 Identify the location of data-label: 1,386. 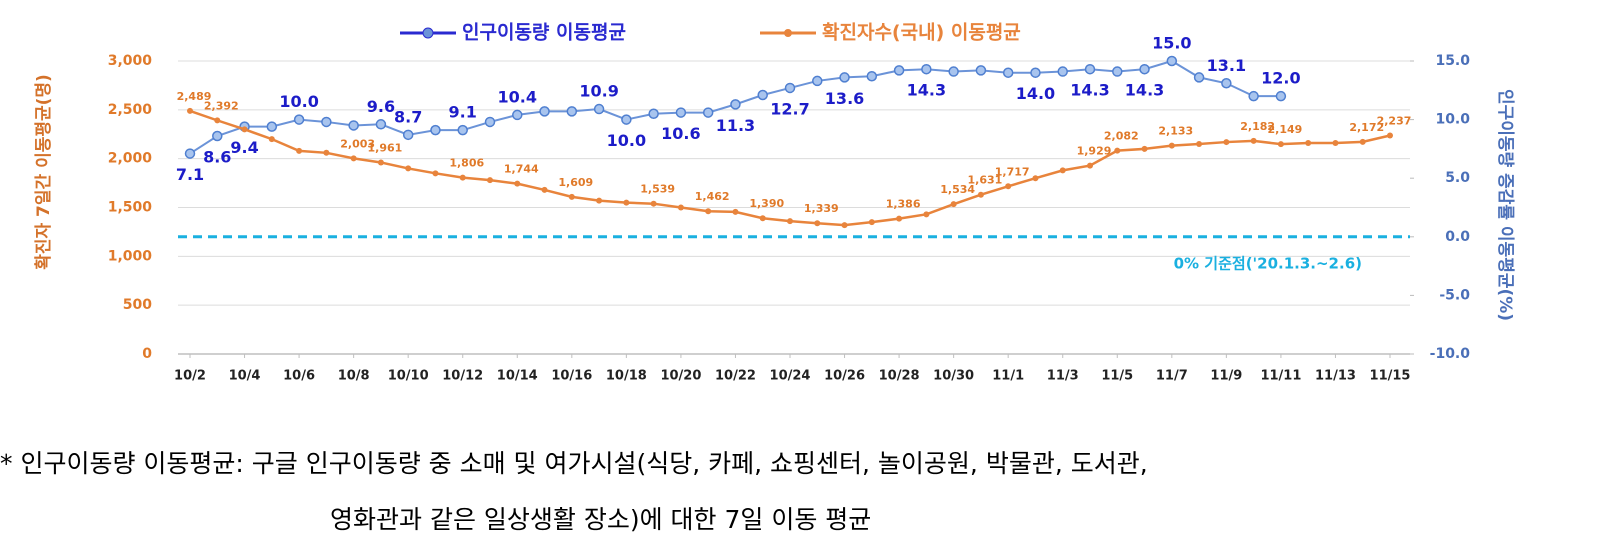
(903, 204).